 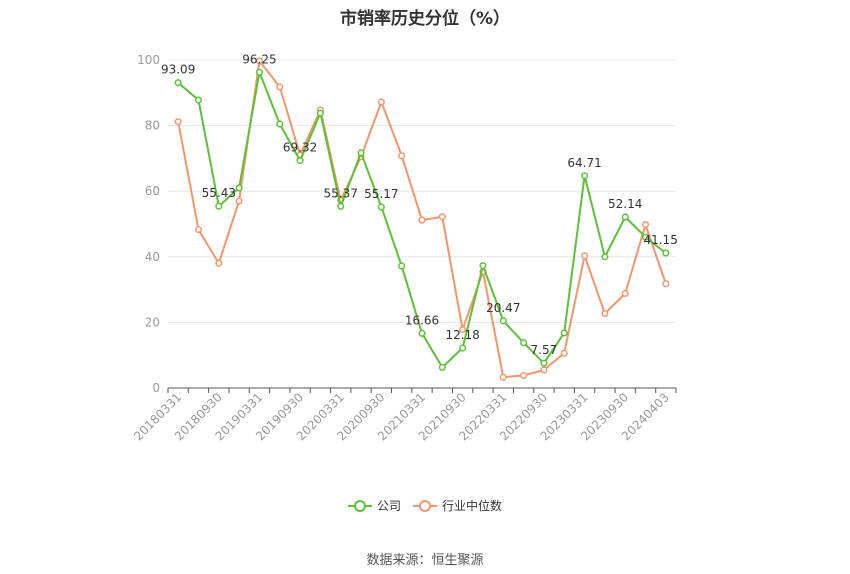 I want to click on data-label: 93.09, so click(x=178, y=70).